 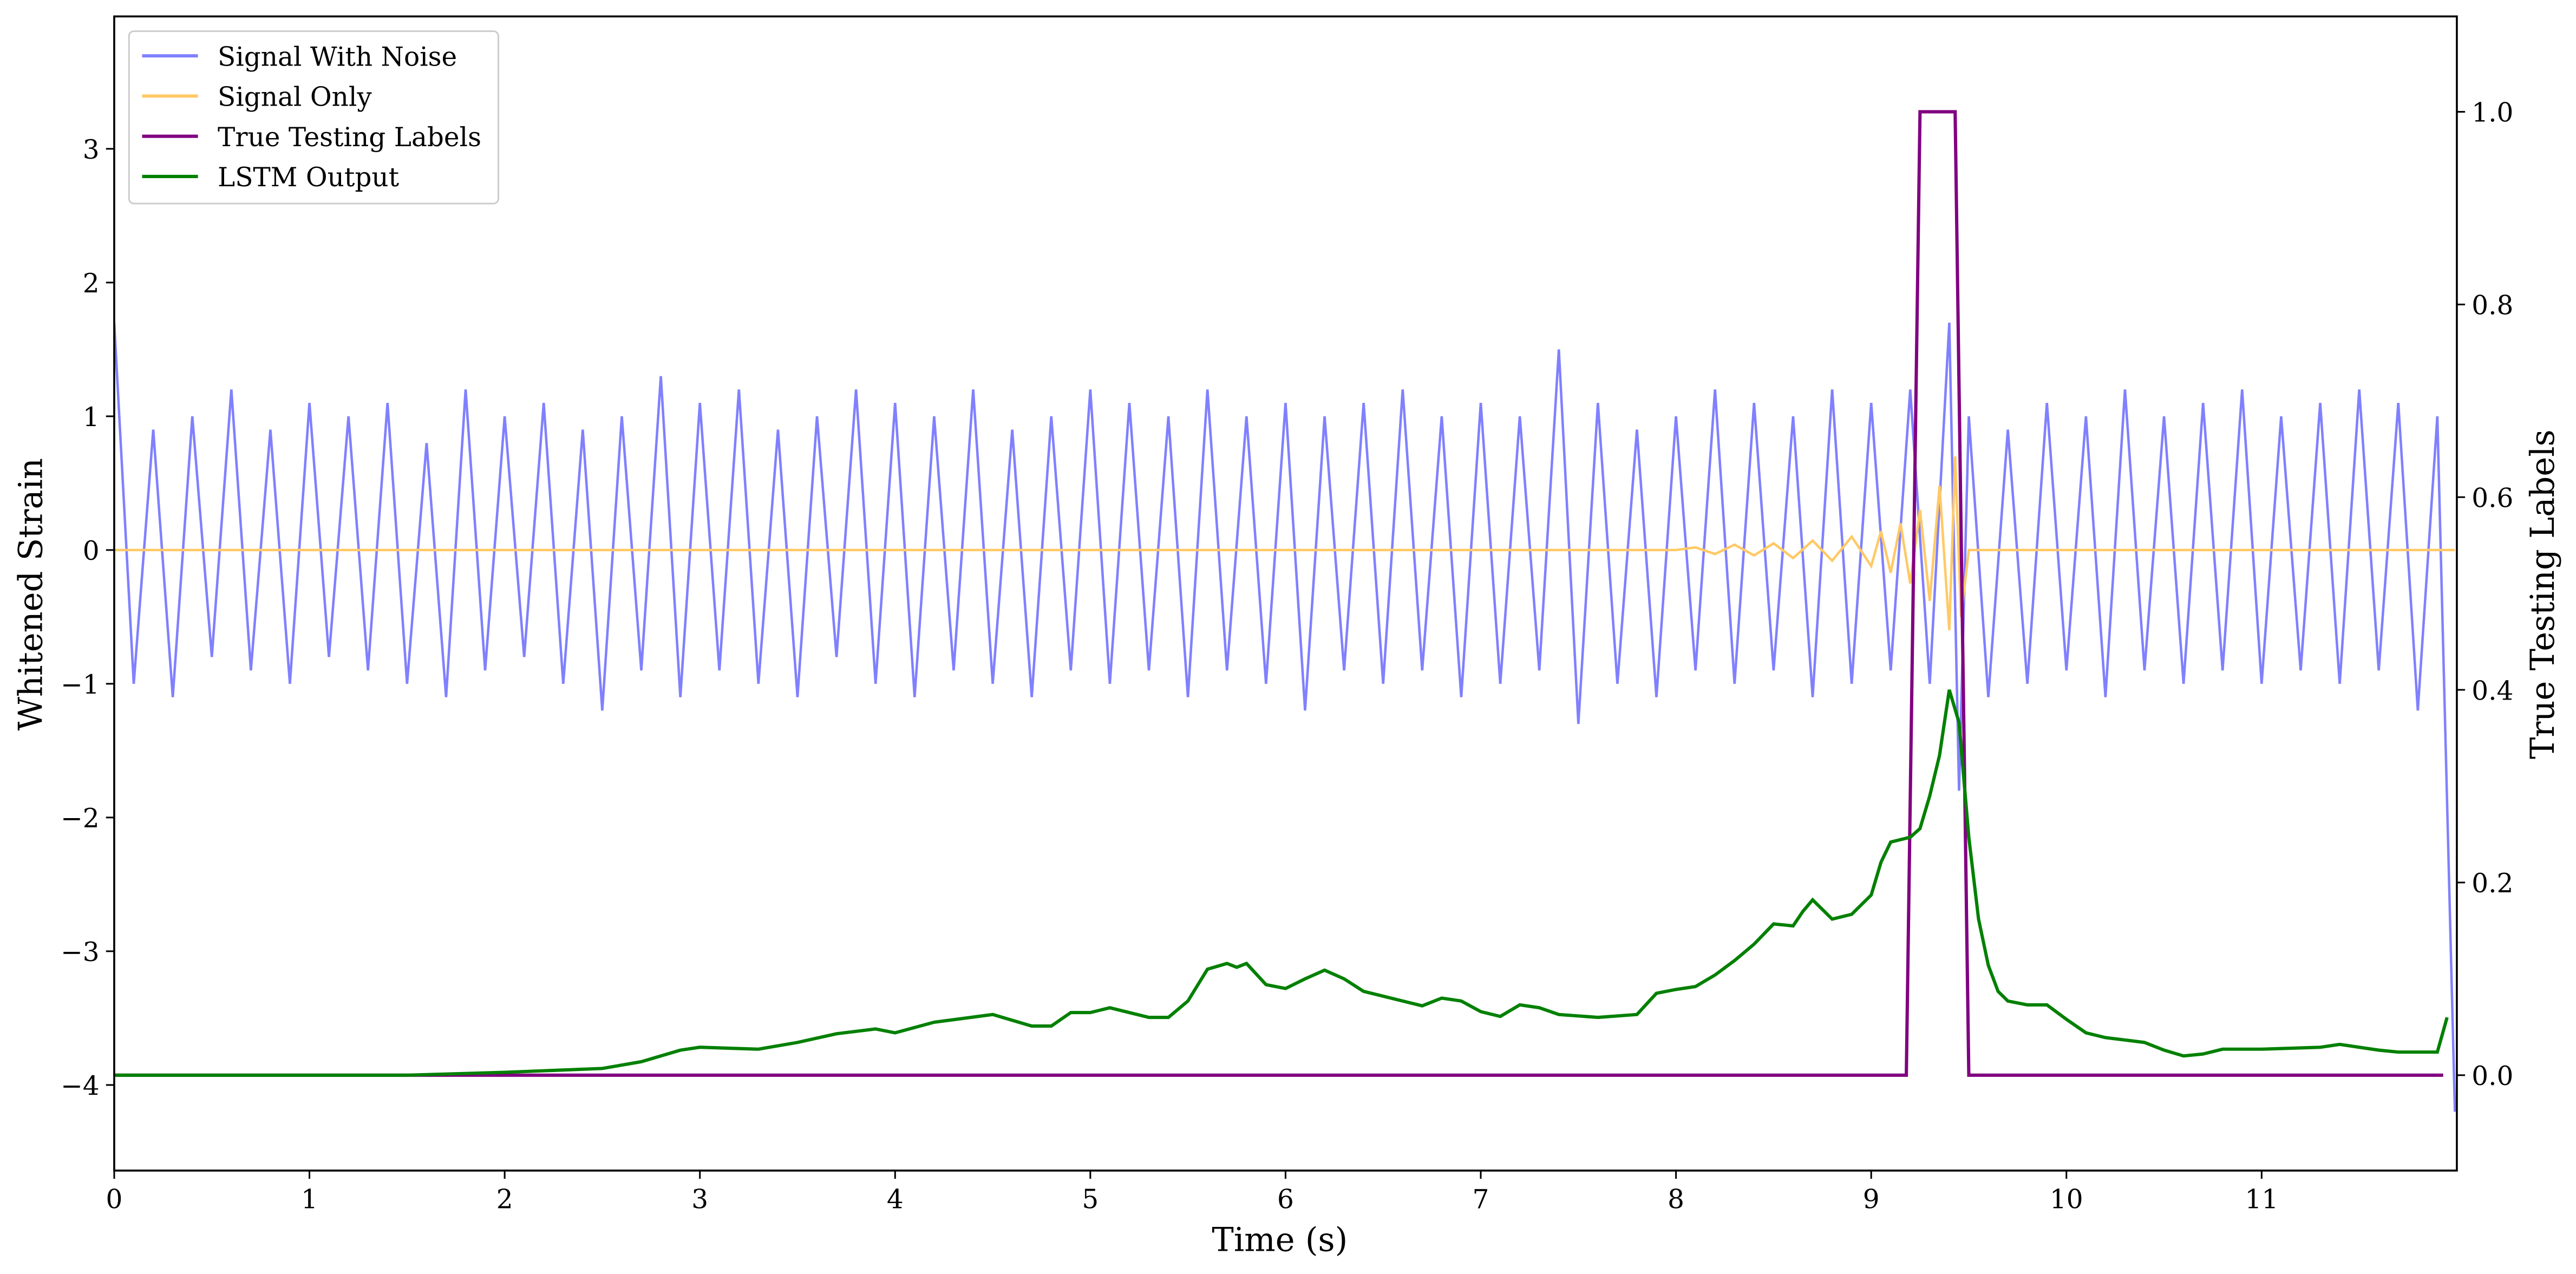 I want to click on y2-tick-label: 0.6, so click(x=2492, y=498).